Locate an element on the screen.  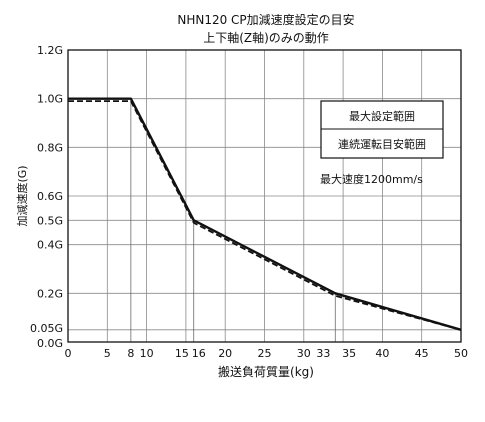
x-tick-label: 20 is located at coordinates (225, 353).